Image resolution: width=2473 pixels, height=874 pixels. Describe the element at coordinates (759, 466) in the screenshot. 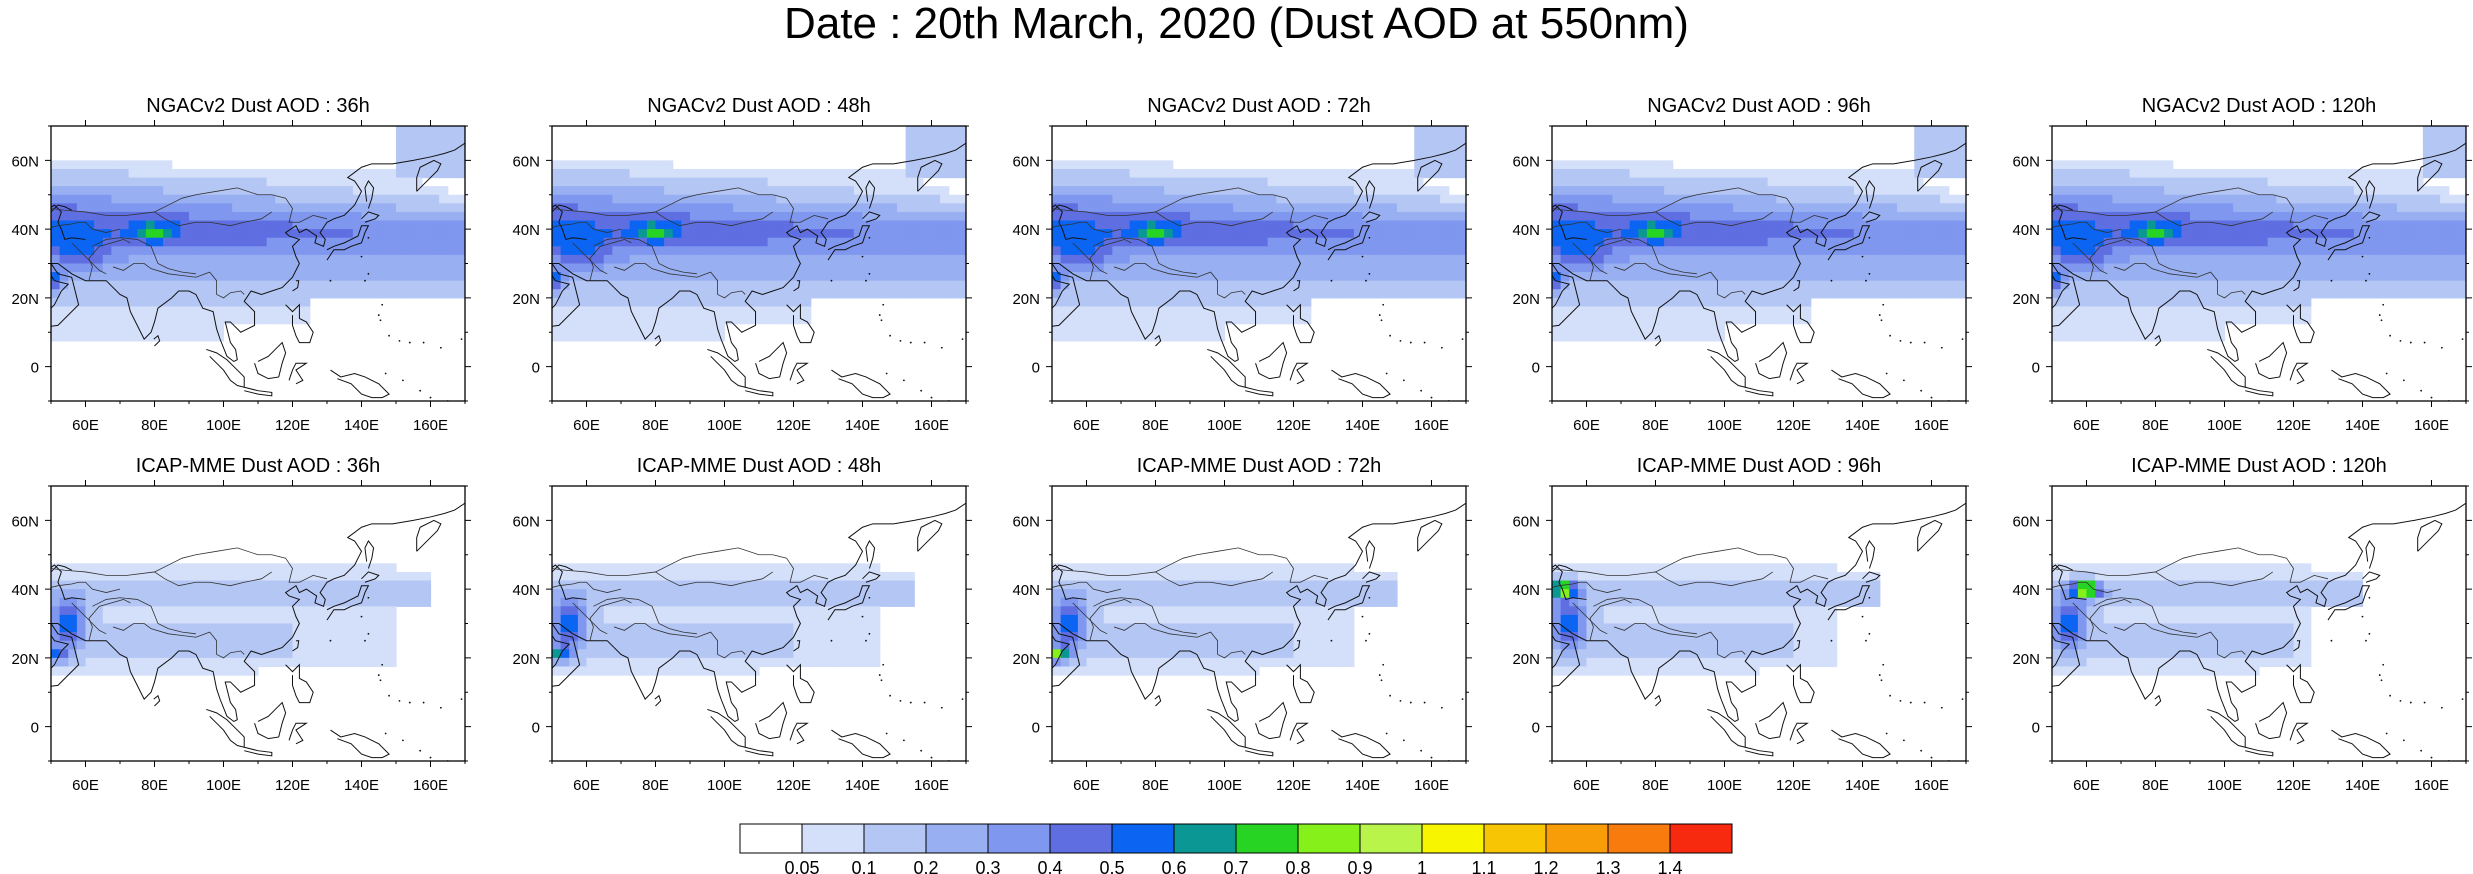

I see `panel-title: ICAP-MME Dust AOD : 48h` at that location.